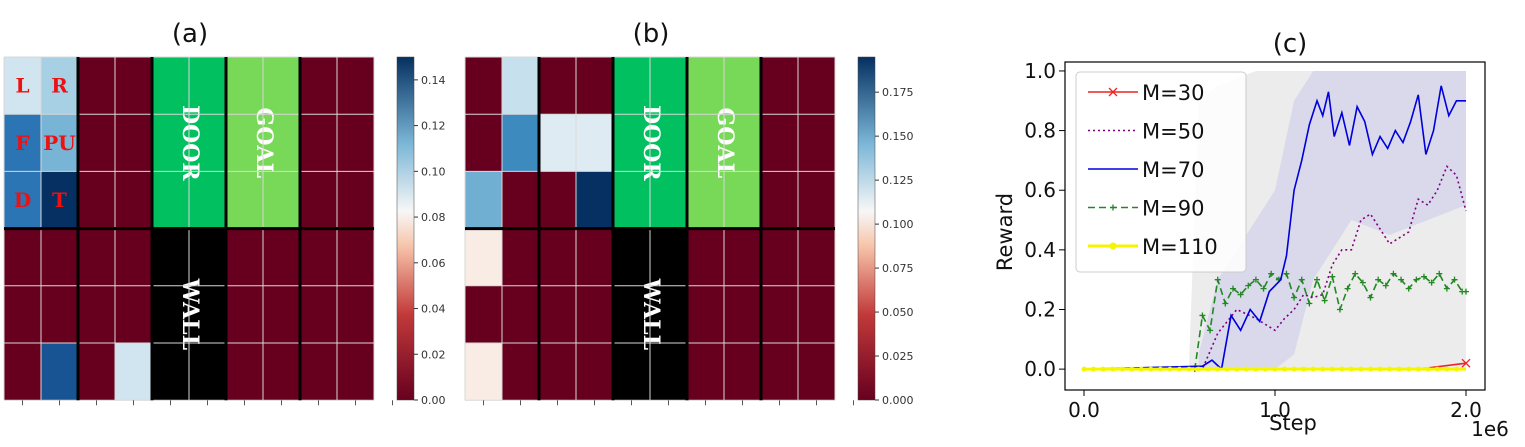  Describe the element at coordinates (433, 263) in the screenshot. I see `colorbar-tick-label: 0.06` at that location.